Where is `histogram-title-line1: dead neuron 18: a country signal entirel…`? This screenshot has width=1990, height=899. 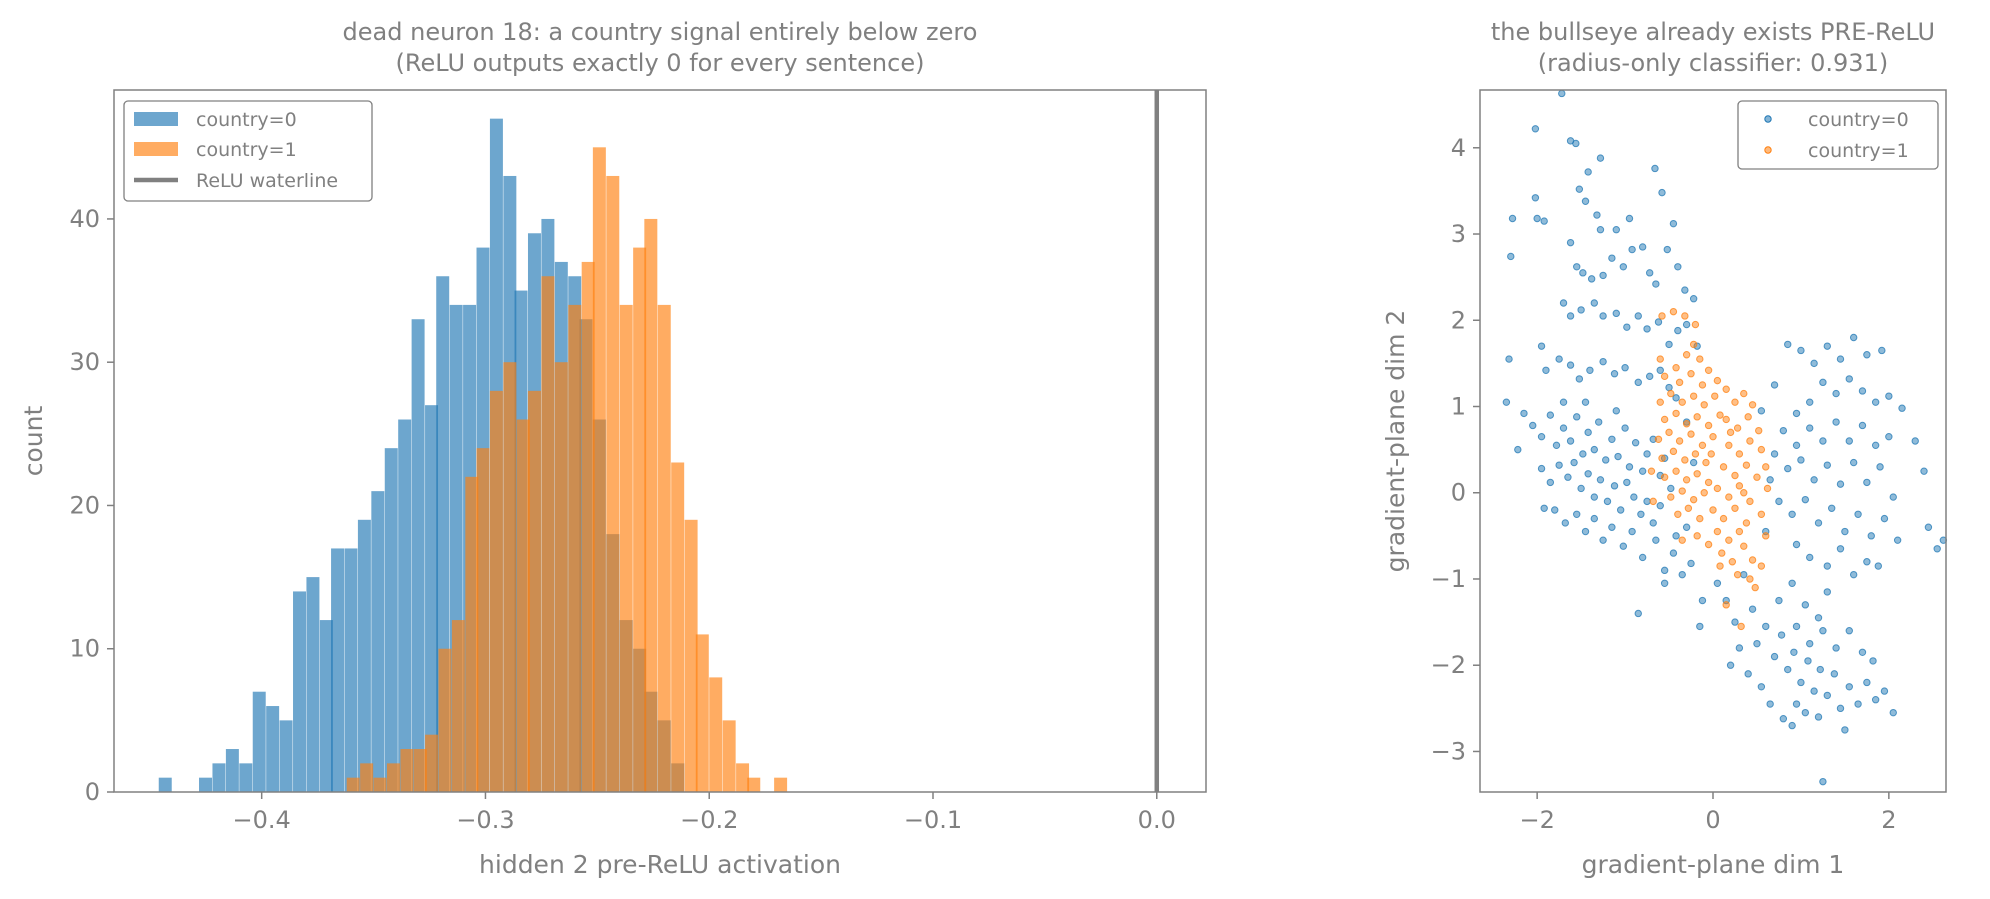 histogram-title-line1: dead neuron 18: a country signal entirel… is located at coordinates (660, 32).